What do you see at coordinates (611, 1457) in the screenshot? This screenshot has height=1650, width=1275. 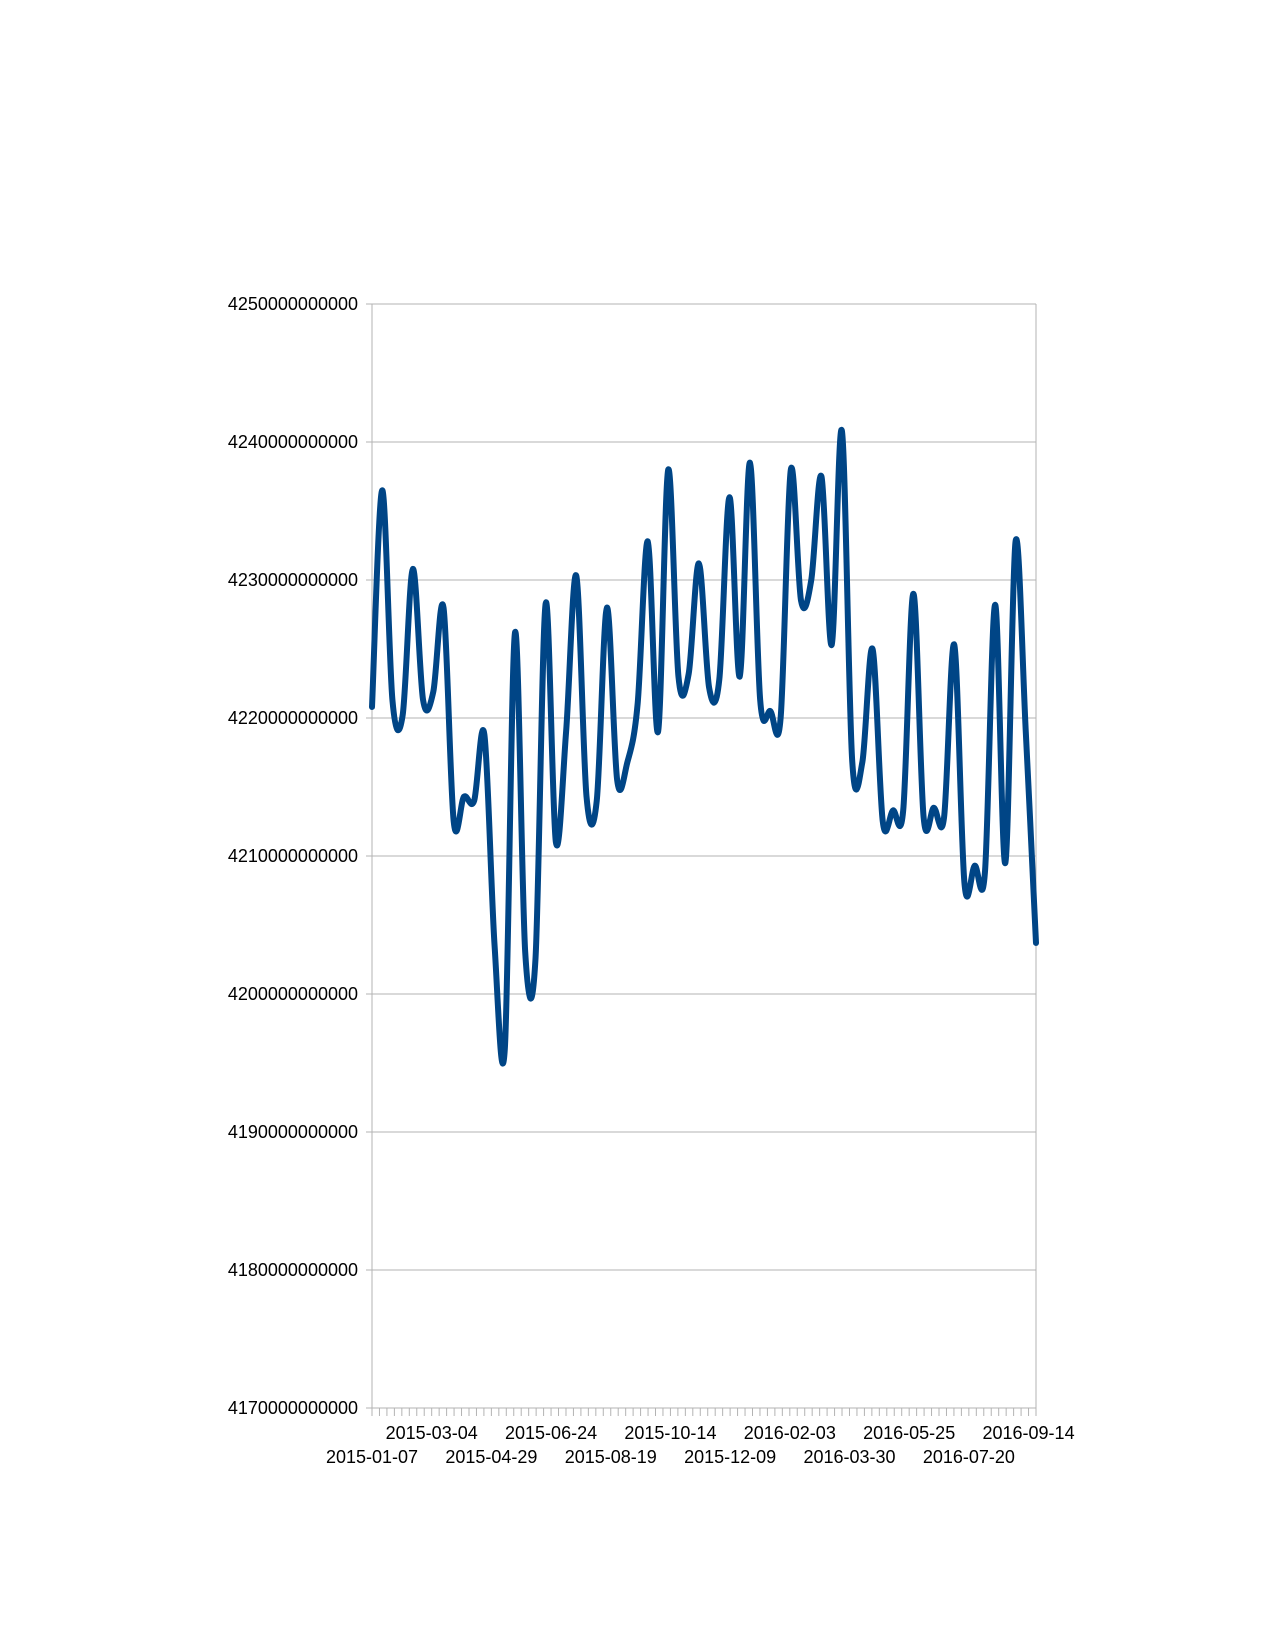 I see `x-tick-label: 2015-08-19` at bounding box center [611, 1457].